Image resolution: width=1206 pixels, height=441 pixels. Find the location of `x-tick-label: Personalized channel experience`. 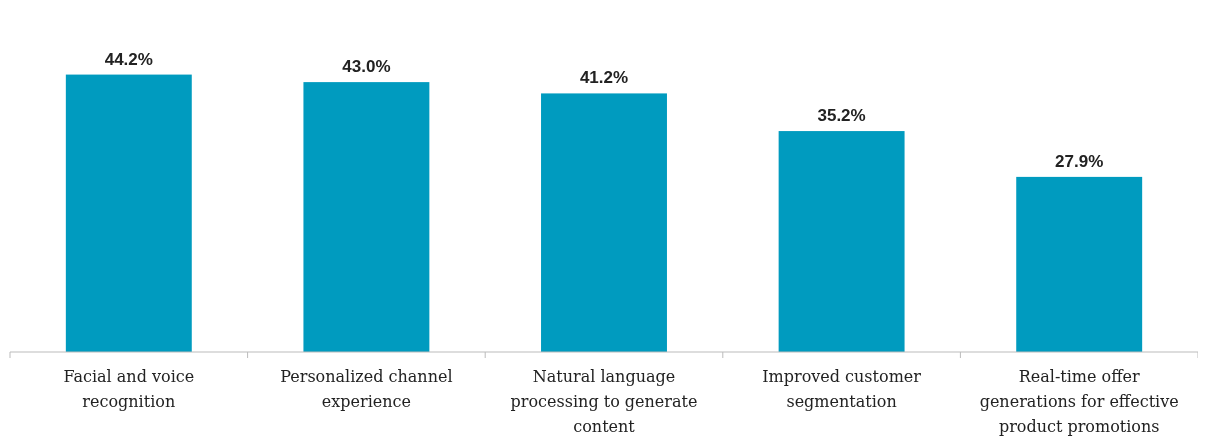

x-tick-label: Personalized channel experience is located at coordinates (366, 389).